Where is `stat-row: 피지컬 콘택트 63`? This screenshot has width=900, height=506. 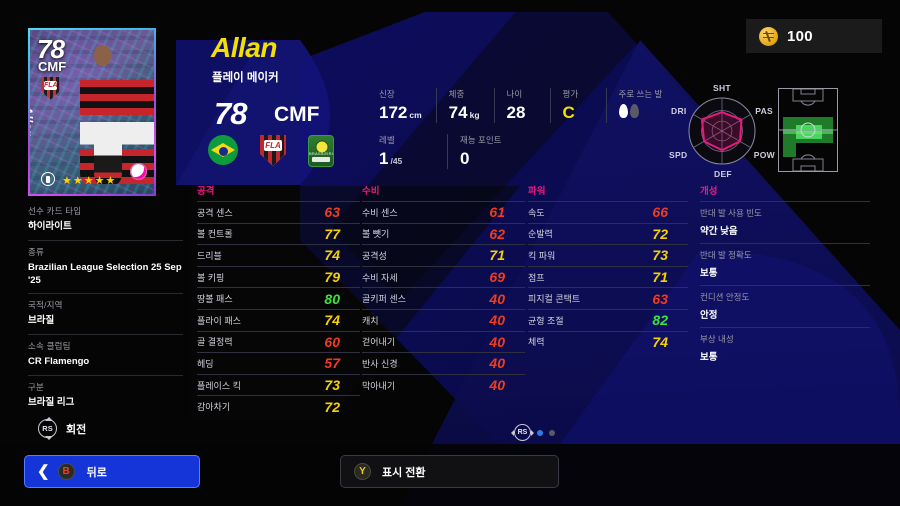 stat-row: 피지컬 콘택트 63 is located at coordinates (608, 298).